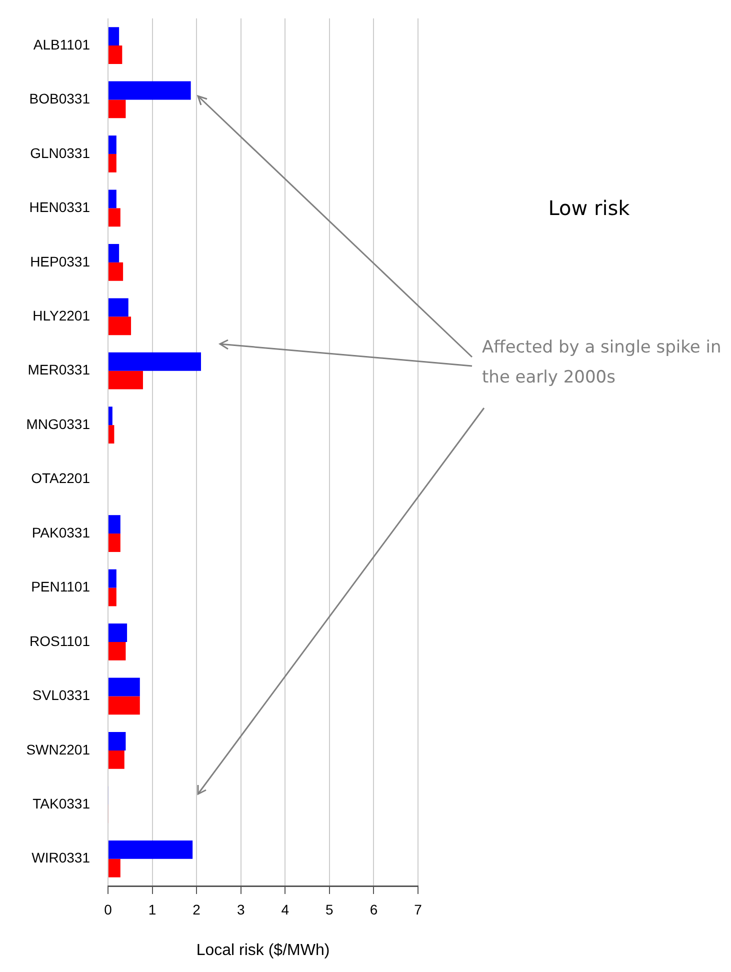  Describe the element at coordinates (61, 804) in the screenshot. I see `y-tick-label: TAK0331` at that location.